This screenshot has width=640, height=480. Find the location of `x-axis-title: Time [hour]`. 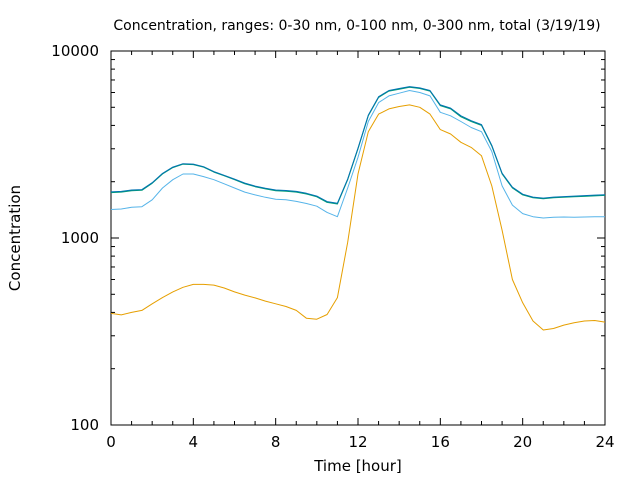

x-axis-title: Time [hour] is located at coordinates (357, 466).